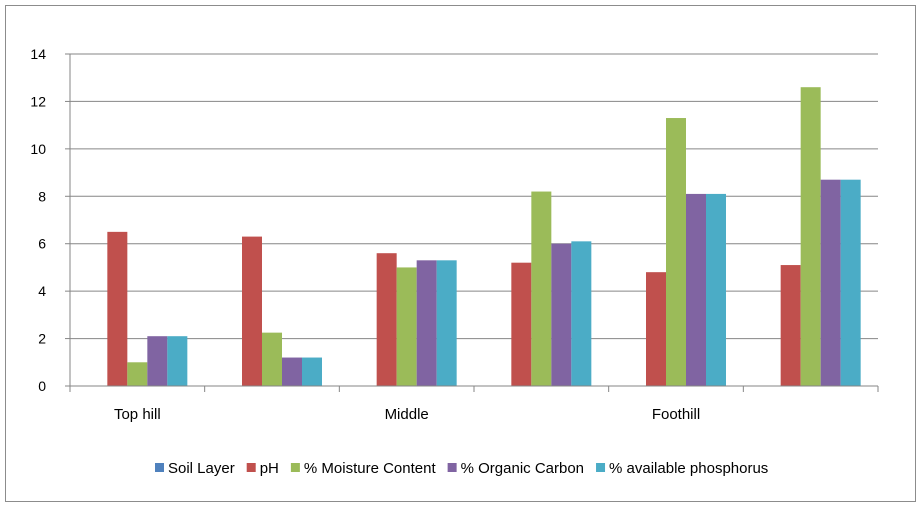 This screenshot has height=508, width=923. I want to click on y-tick-label: 12, so click(38, 101).